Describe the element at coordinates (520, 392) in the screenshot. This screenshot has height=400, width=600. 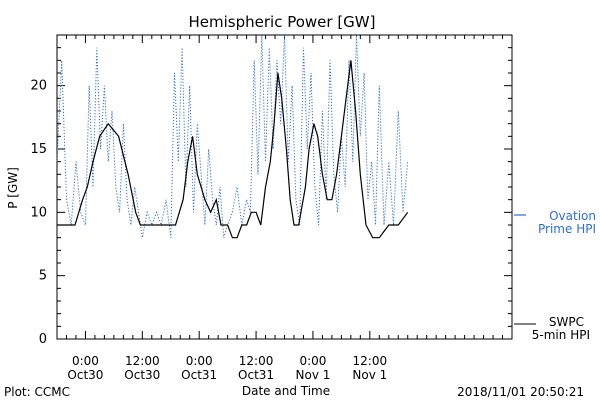
I see `timestamp: 2018/11/01 20:50:21` at that location.